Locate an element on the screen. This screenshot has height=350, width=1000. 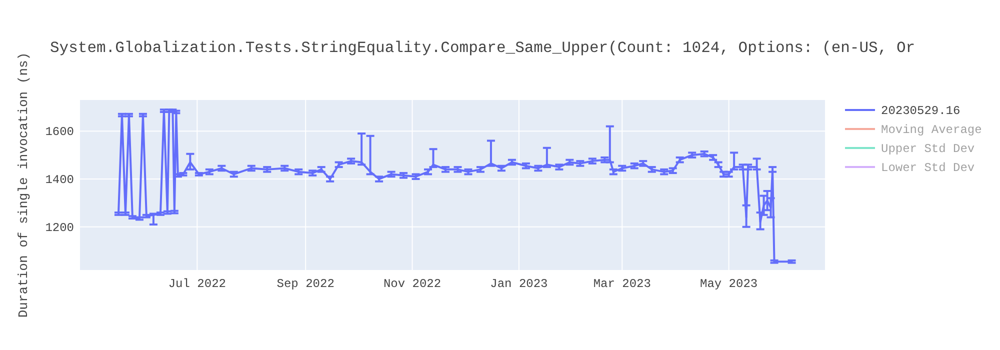
x-tick-label: Nov 2022 is located at coordinates (412, 284).